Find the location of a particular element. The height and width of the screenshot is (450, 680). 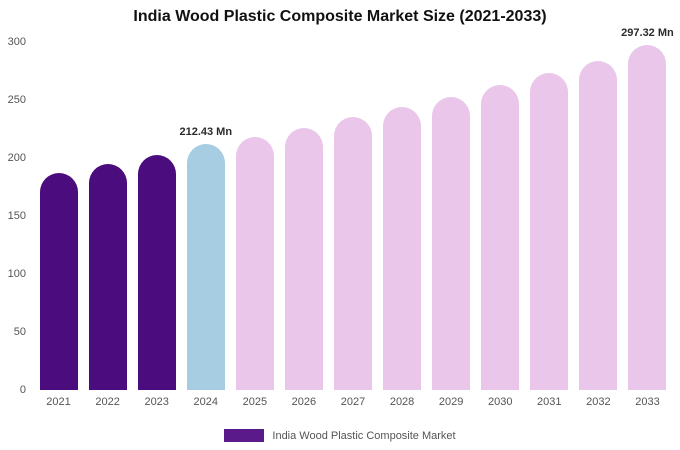

y-tick-label-200: 200 is located at coordinates (16, 158).